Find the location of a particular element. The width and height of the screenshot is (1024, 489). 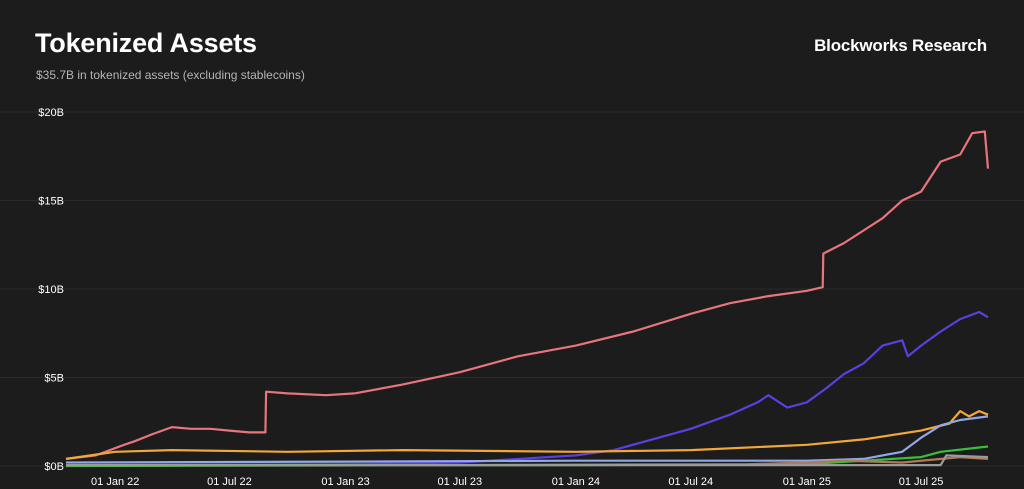

x-tick-label: 01 Jan 24 is located at coordinates (576, 482).